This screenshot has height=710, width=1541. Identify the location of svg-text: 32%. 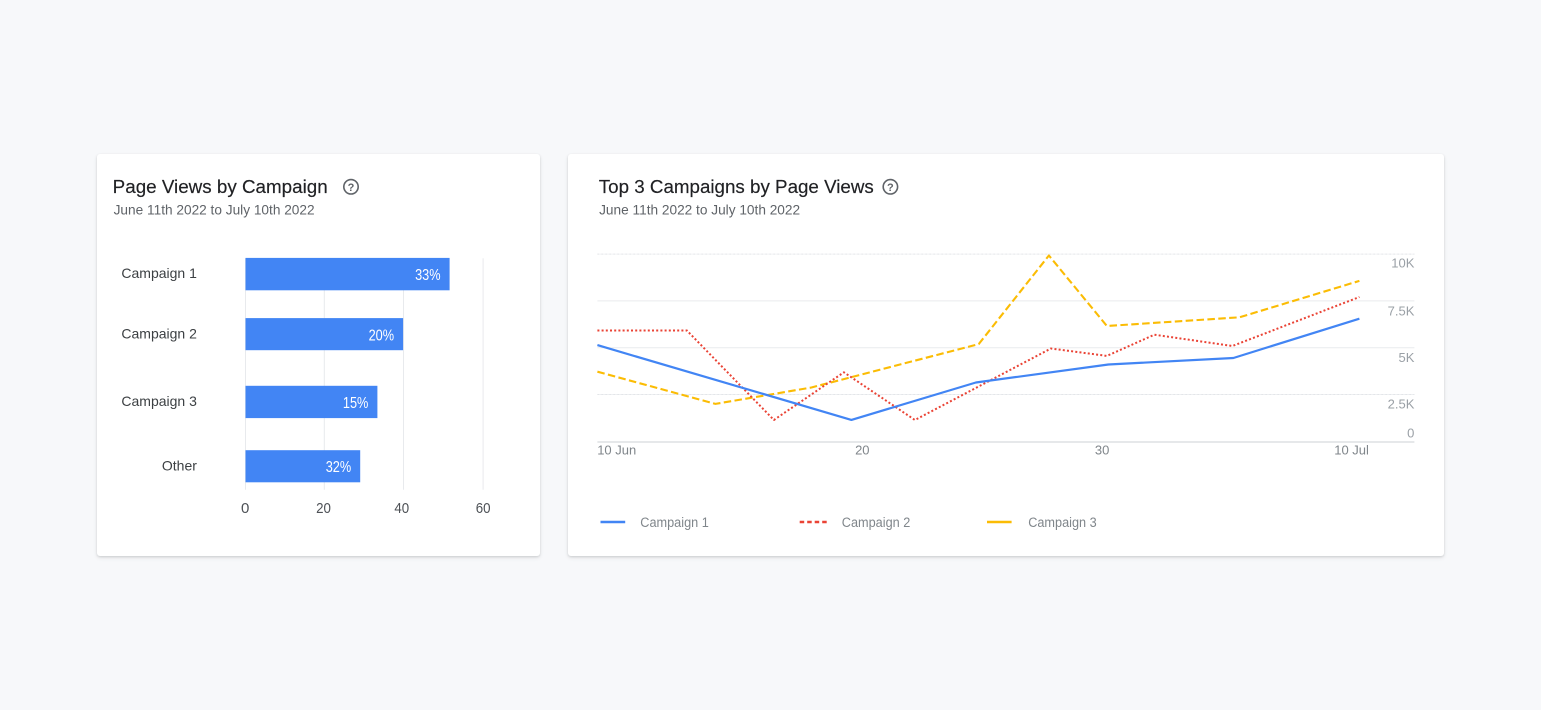
(338, 467).